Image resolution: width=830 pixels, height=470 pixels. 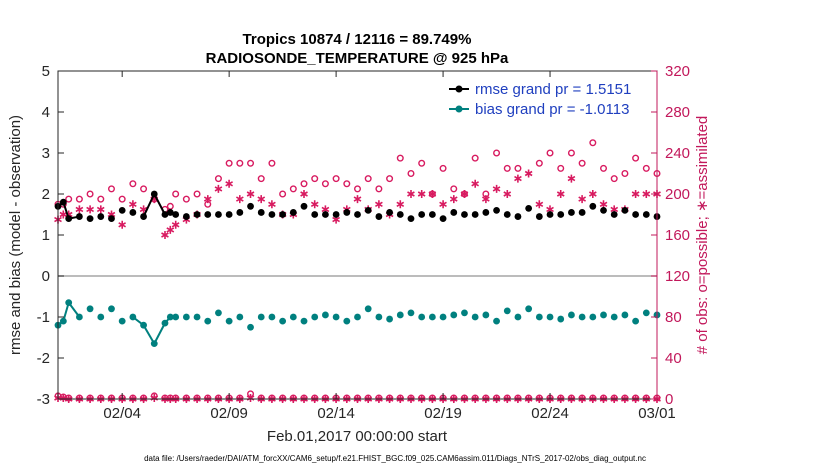 What do you see at coordinates (677, 71) in the screenshot?
I see `y2-tick-label: 320` at bounding box center [677, 71].